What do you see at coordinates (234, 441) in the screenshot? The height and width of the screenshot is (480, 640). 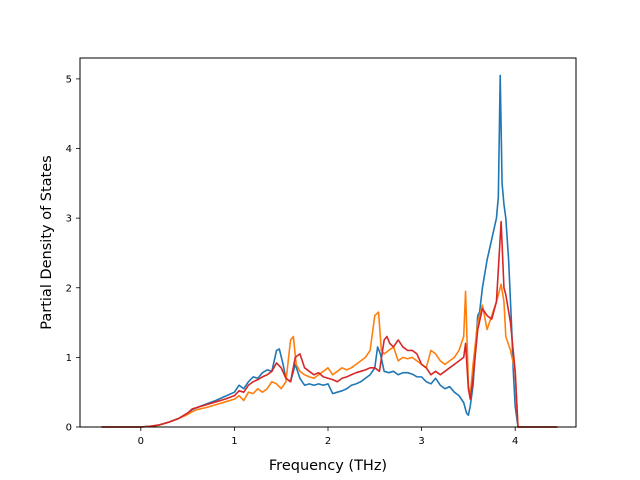 I see `x-tick-label: 1` at bounding box center [234, 441].